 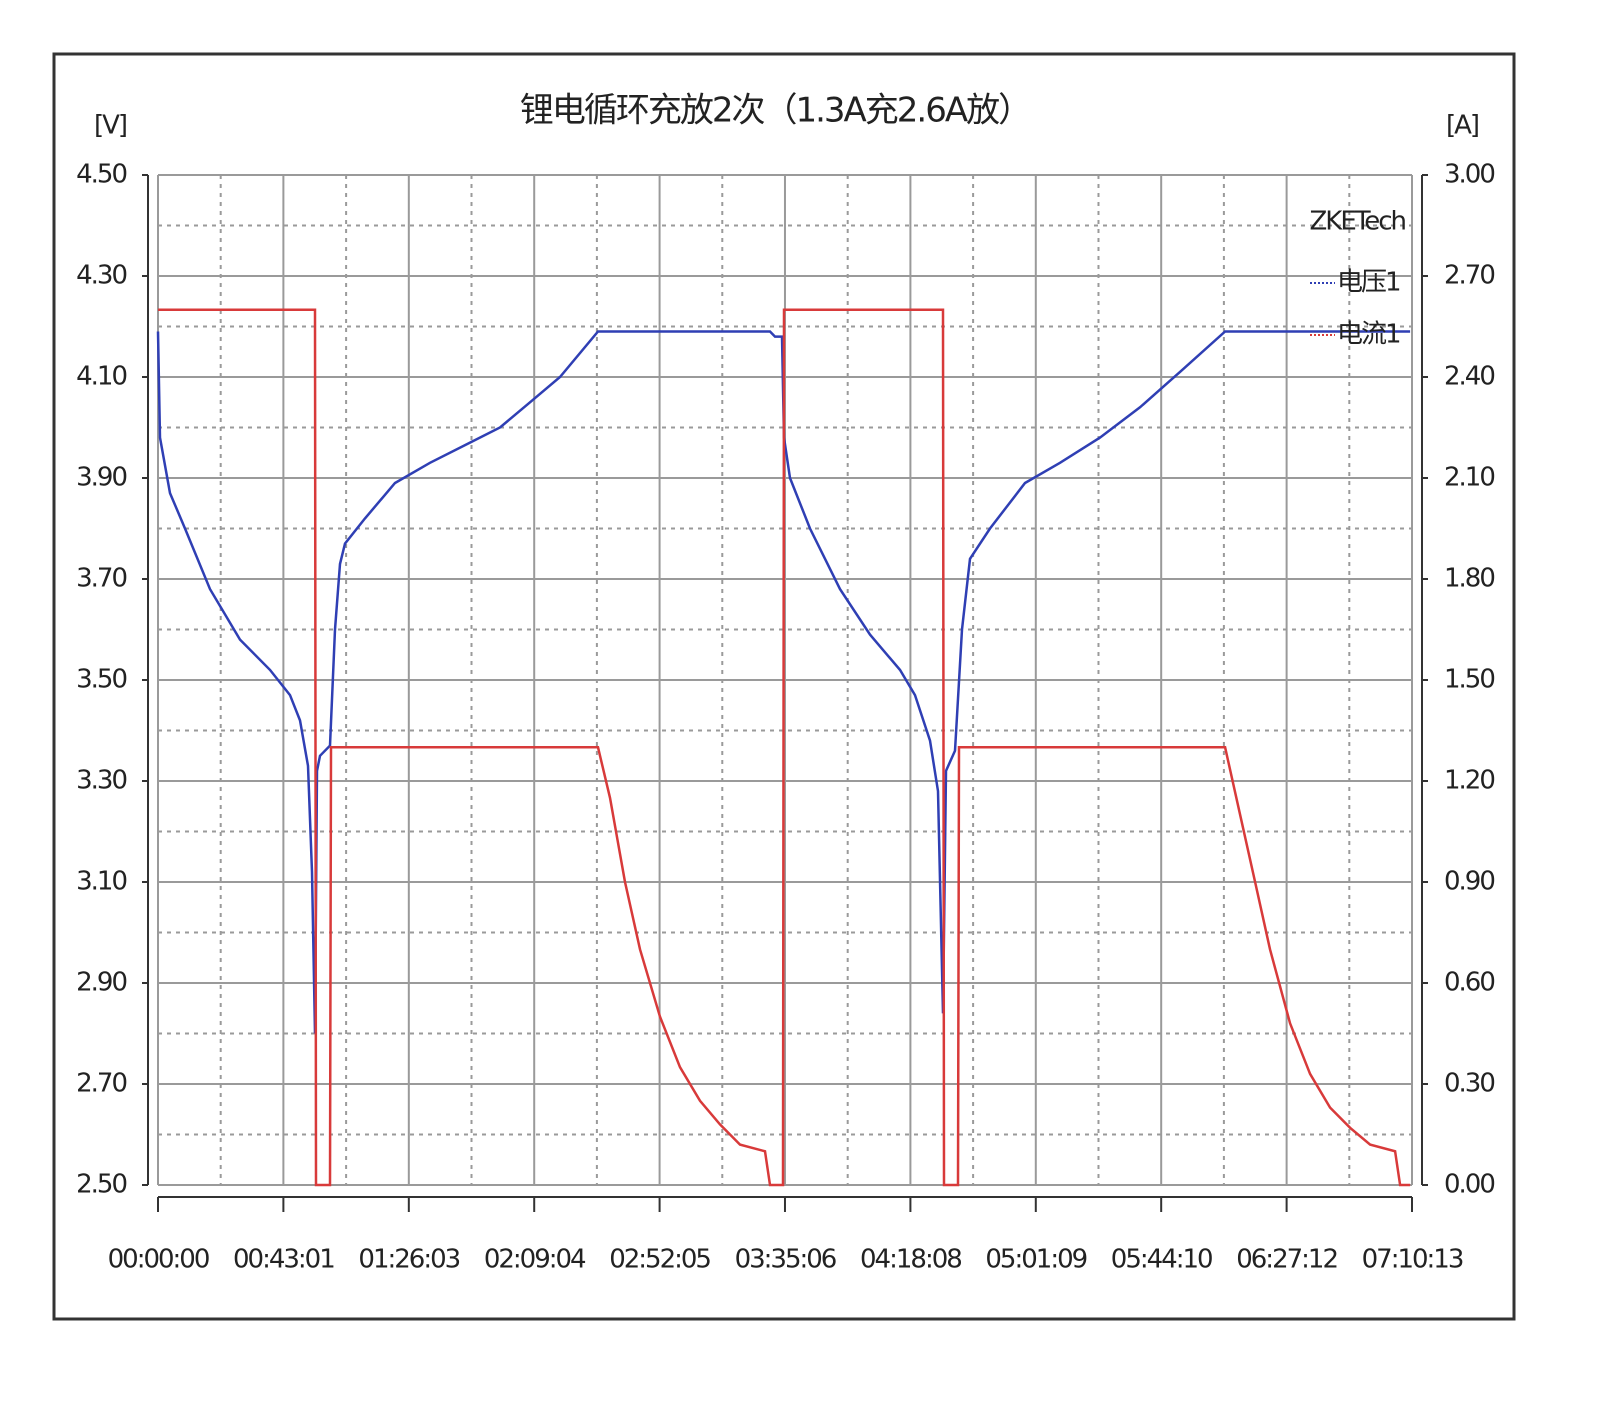 What do you see at coordinates (101, 175) in the screenshot?
I see `y-tick-label: 4.50` at bounding box center [101, 175].